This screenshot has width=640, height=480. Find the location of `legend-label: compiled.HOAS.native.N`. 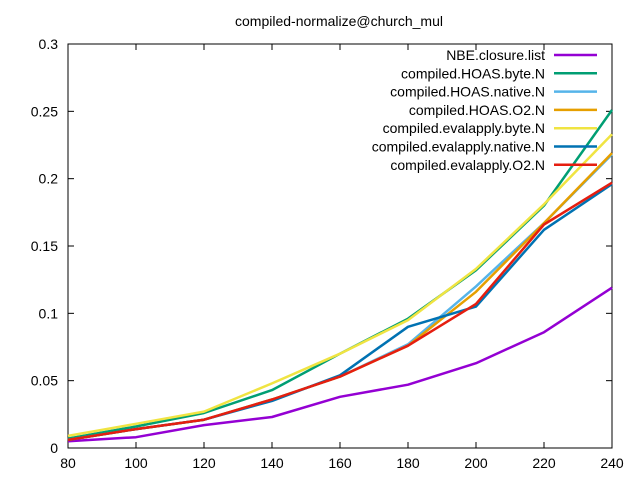

legend-label: compiled.HOAS.native.N is located at coordinates (467, 92).